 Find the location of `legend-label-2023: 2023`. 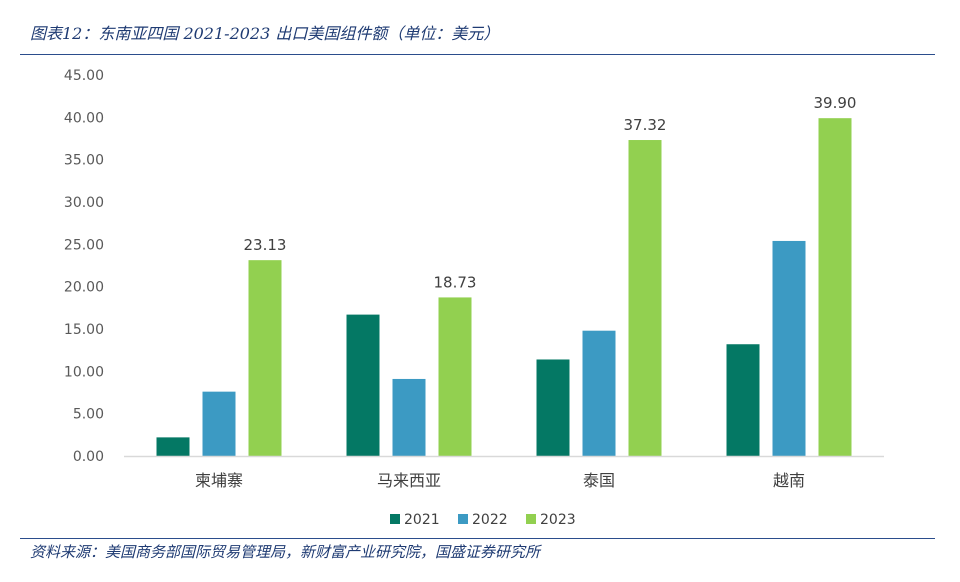

legend-label-2023: 2023 is located at coordinates (558, 520).